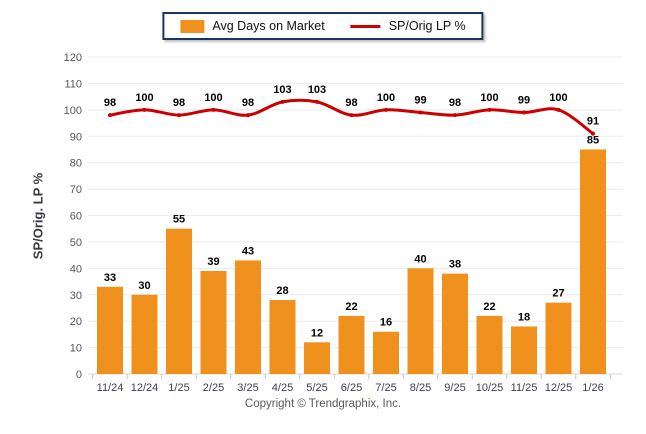 The width and height of the screenshot is (646, 434). Describe the element at coordinates (351, 388) in the screenshot. I see `x-tick-label: 6/25` at that location.